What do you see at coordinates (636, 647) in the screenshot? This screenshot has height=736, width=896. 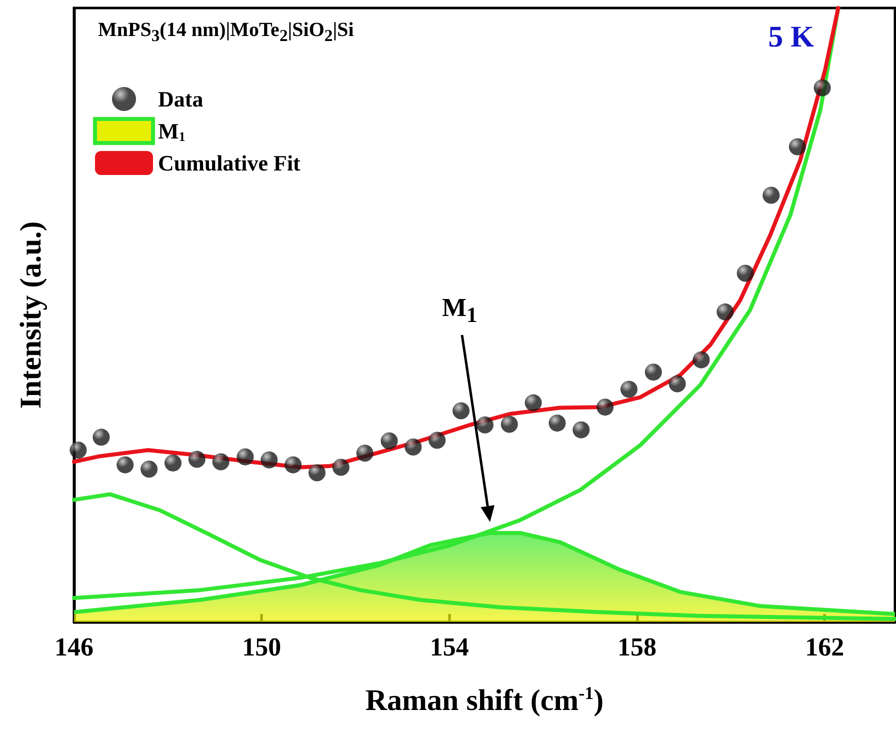 I see `x-tick-label: 158` at bounding box center [636, 647].